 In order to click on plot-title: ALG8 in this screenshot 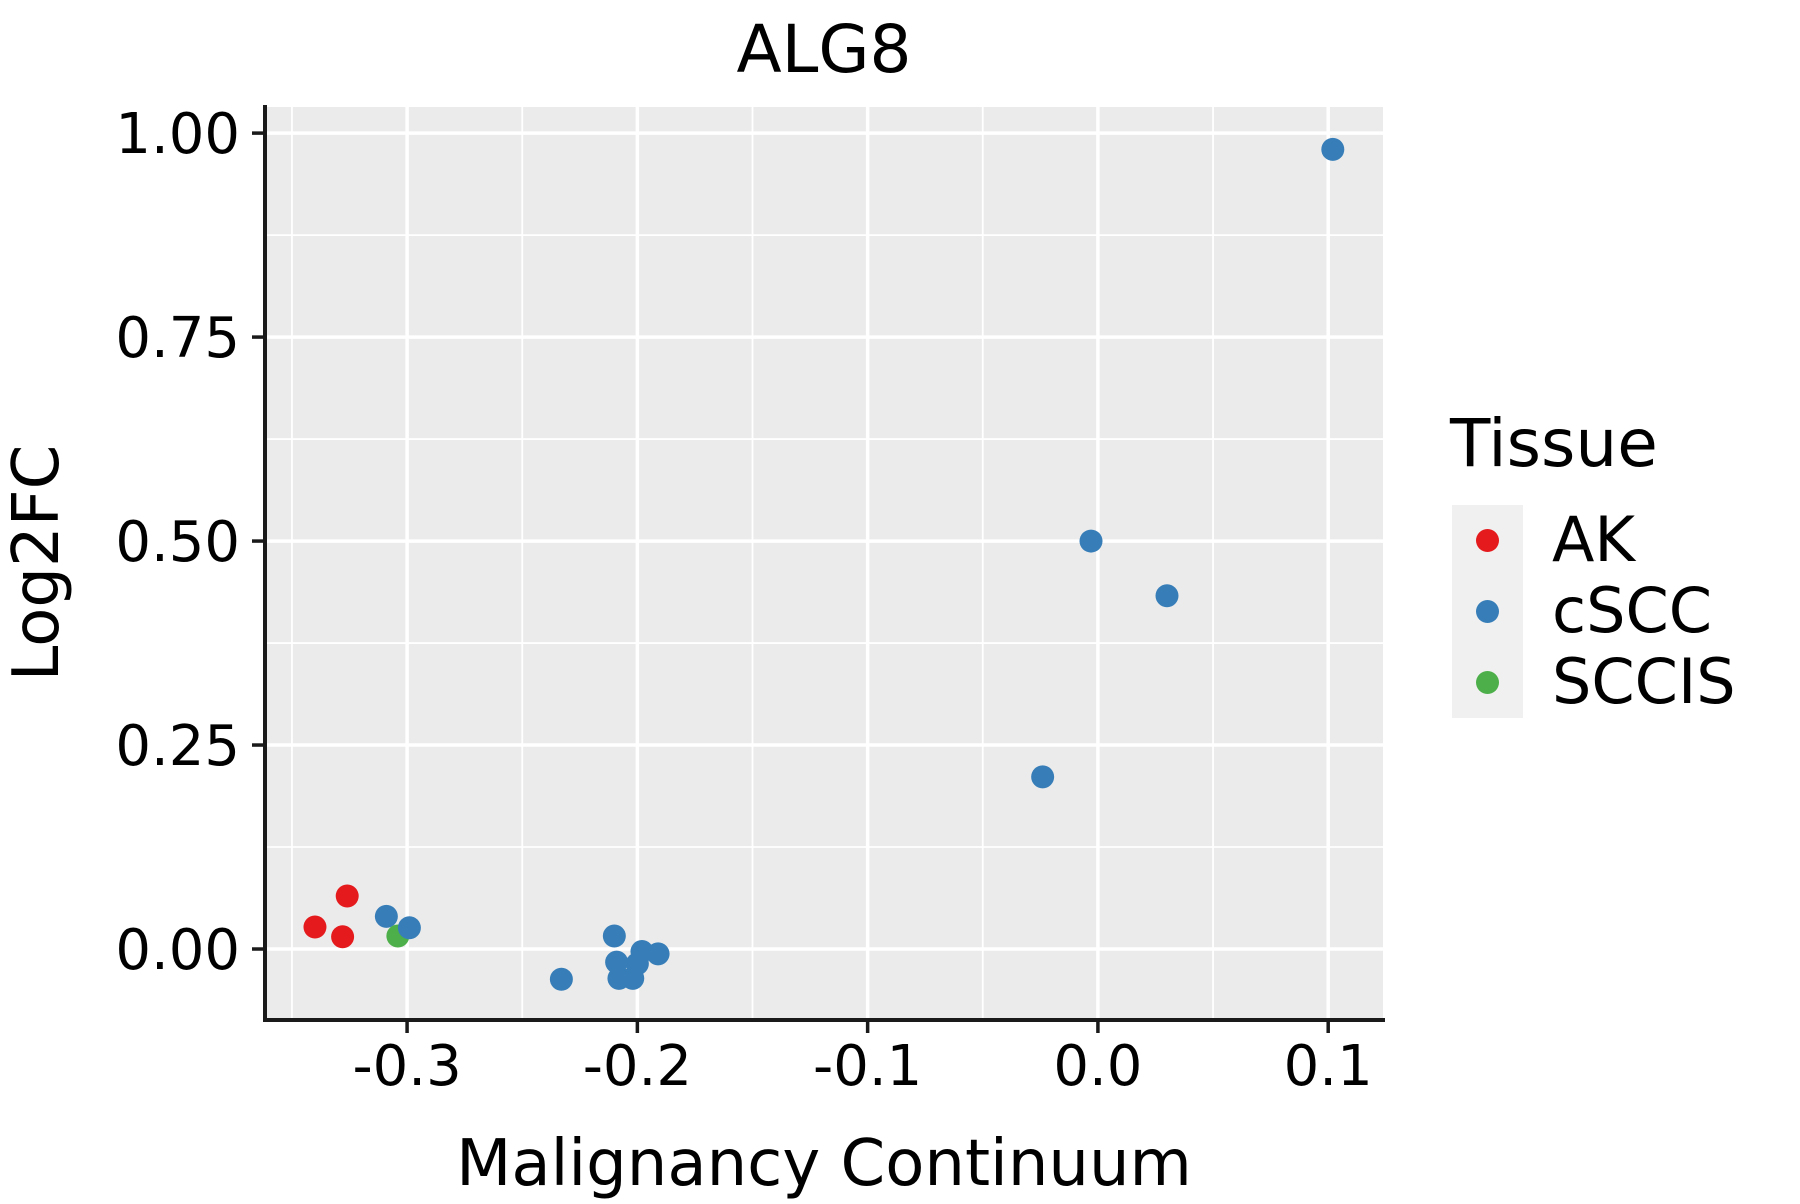, I will do `click(823, 49)`.